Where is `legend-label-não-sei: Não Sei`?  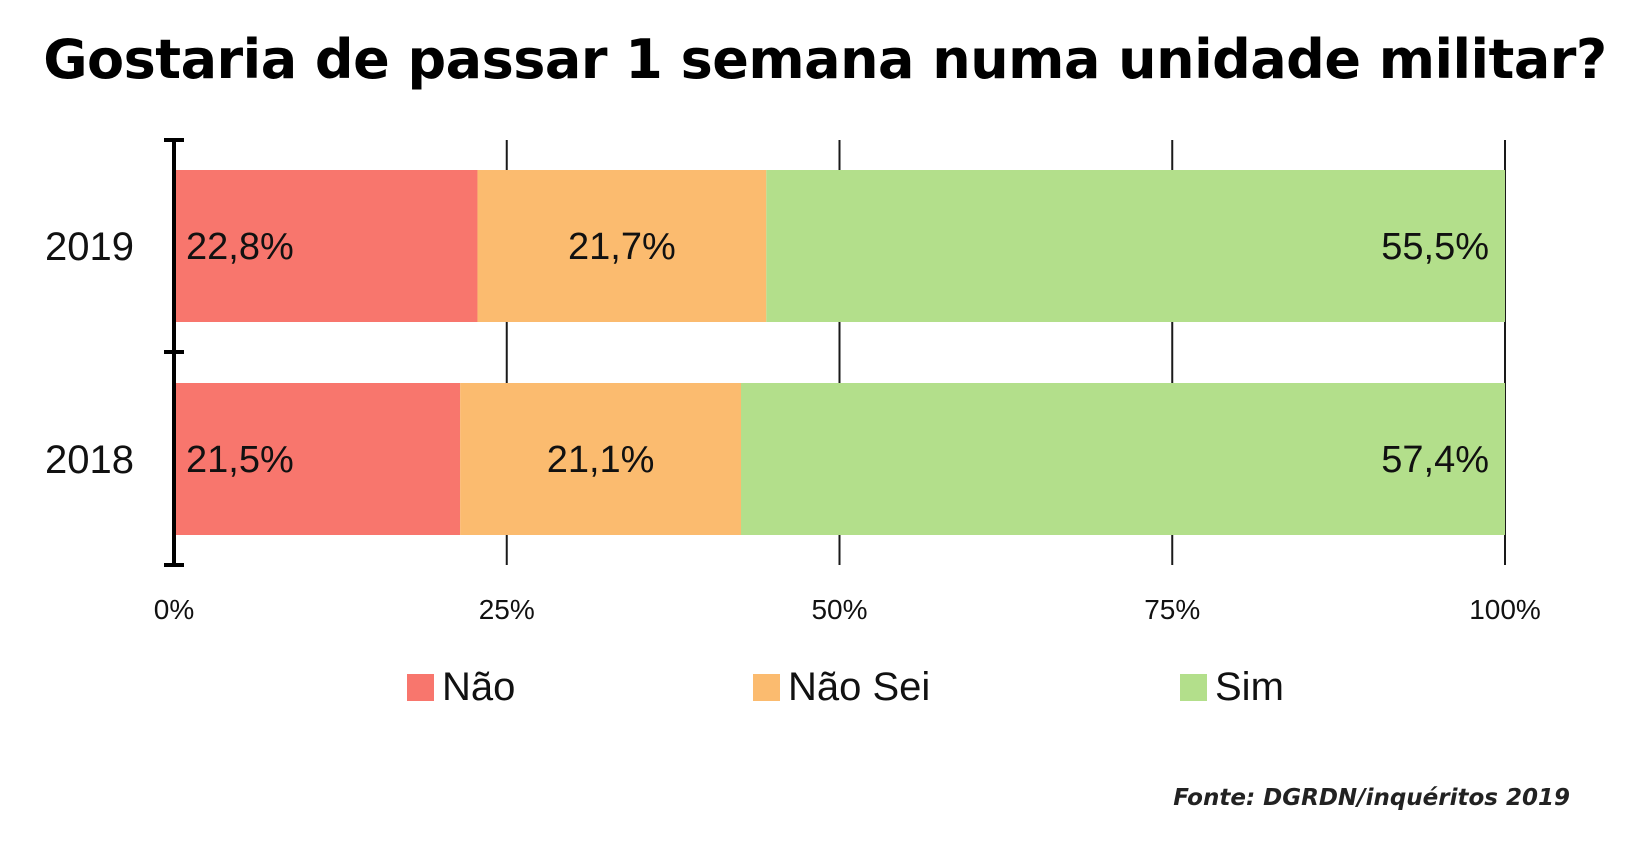
legend-label-não-sei: Não Sei is located at coordinates (859, 687).